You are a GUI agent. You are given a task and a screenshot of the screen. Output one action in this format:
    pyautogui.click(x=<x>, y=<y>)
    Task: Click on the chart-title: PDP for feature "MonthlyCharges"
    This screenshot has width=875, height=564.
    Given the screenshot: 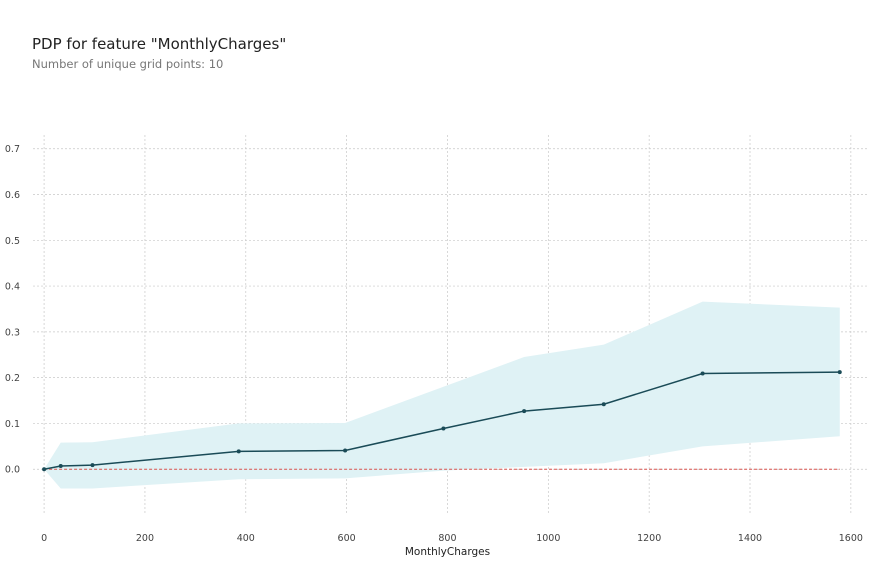 What is the action you would take?
    pyautogui.click(x=159, y=44)
    